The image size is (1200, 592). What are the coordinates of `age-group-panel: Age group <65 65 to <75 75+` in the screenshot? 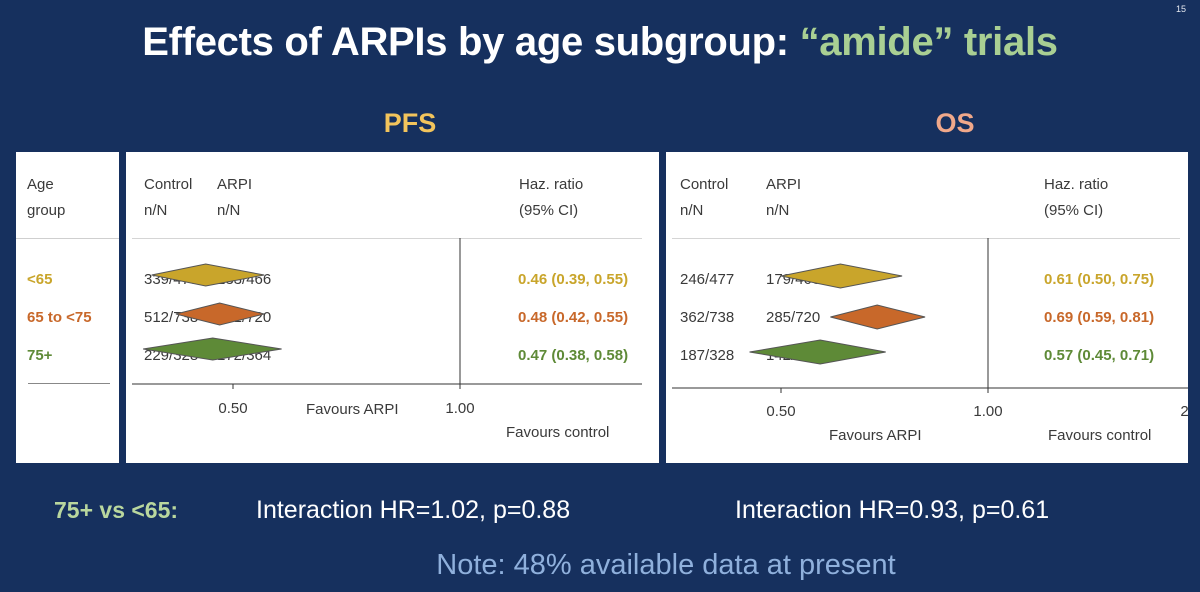 It's located at (67, 307).